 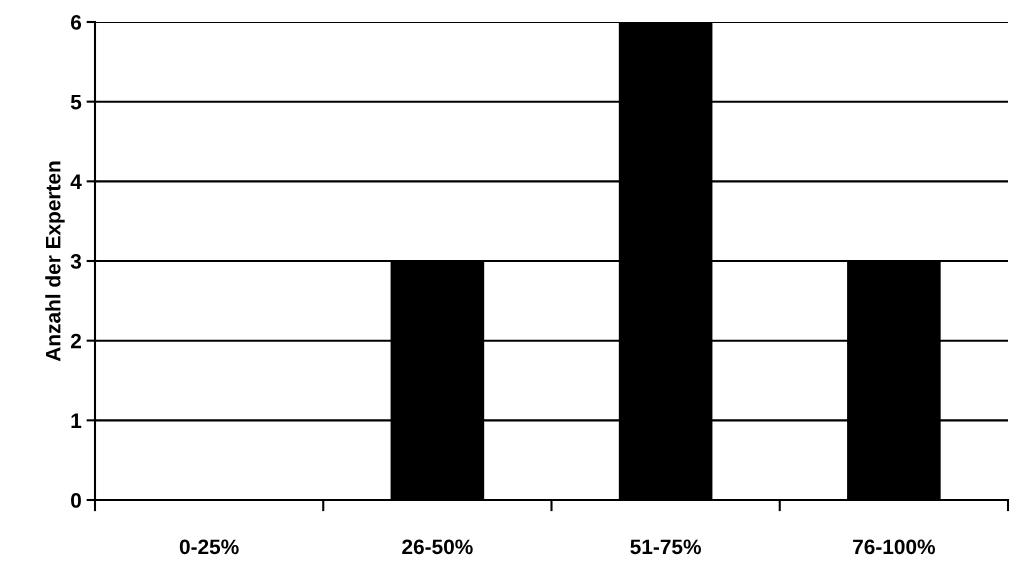 What do you see at coordinates (76, 261) in the screenshot?
I see `y-tick-label: 3` at bounding box center [76, 261].